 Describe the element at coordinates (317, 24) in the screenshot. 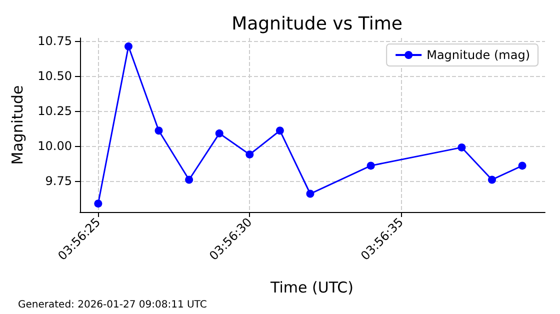

I see `chart-title: Magnitude vs Time` at that location.